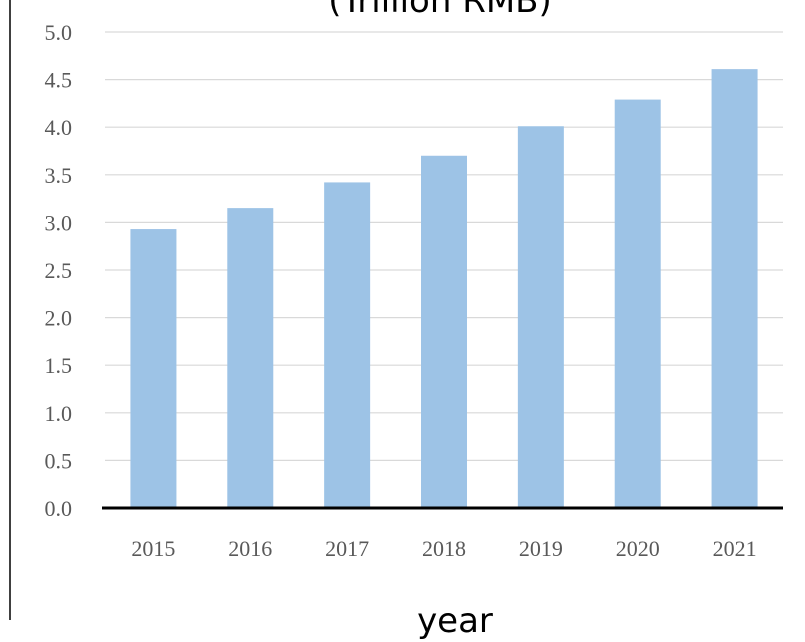  Describe the element at coordinates (59, 413) in the screenshot. I see `y-tick-label: 1.0` at that location.